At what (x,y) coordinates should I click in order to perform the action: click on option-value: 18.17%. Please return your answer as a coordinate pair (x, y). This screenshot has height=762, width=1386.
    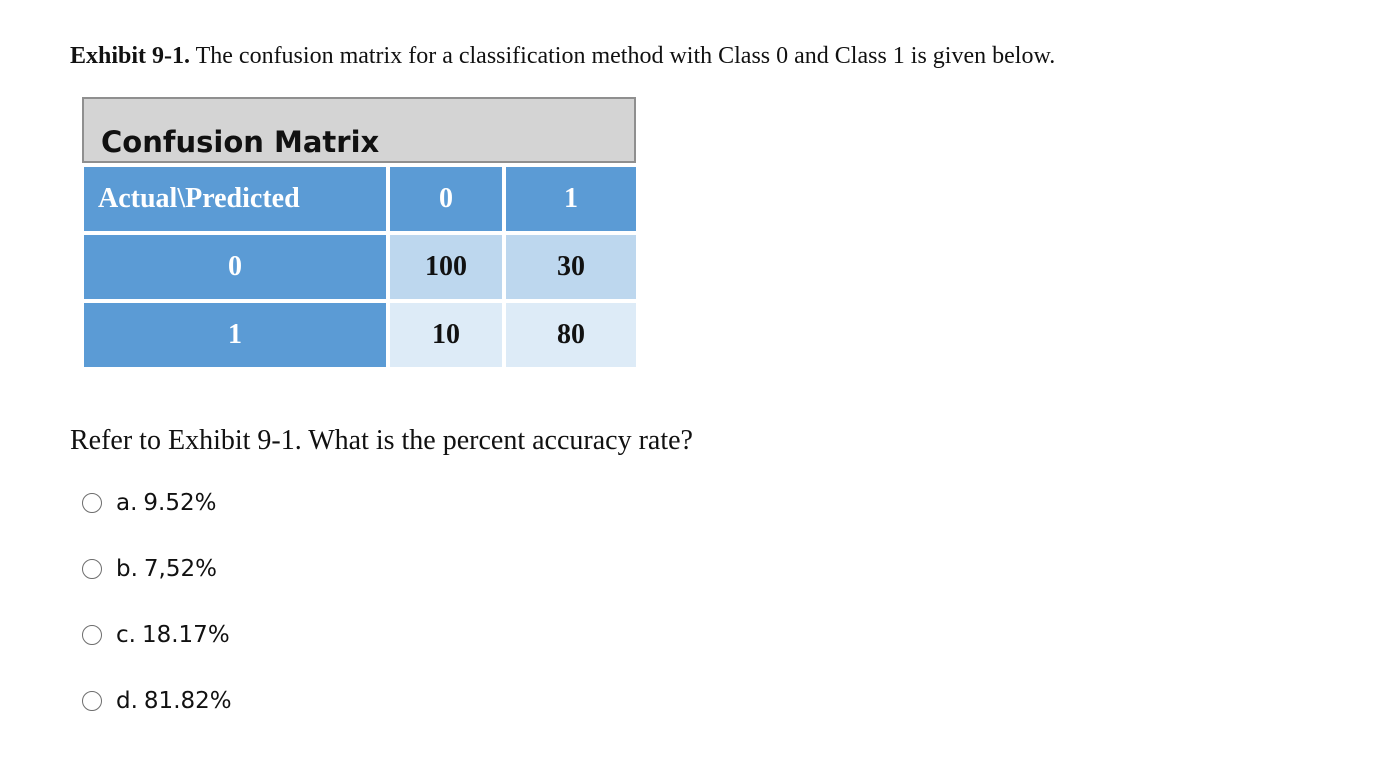
    Looking at the image, I should click on (185, 635).